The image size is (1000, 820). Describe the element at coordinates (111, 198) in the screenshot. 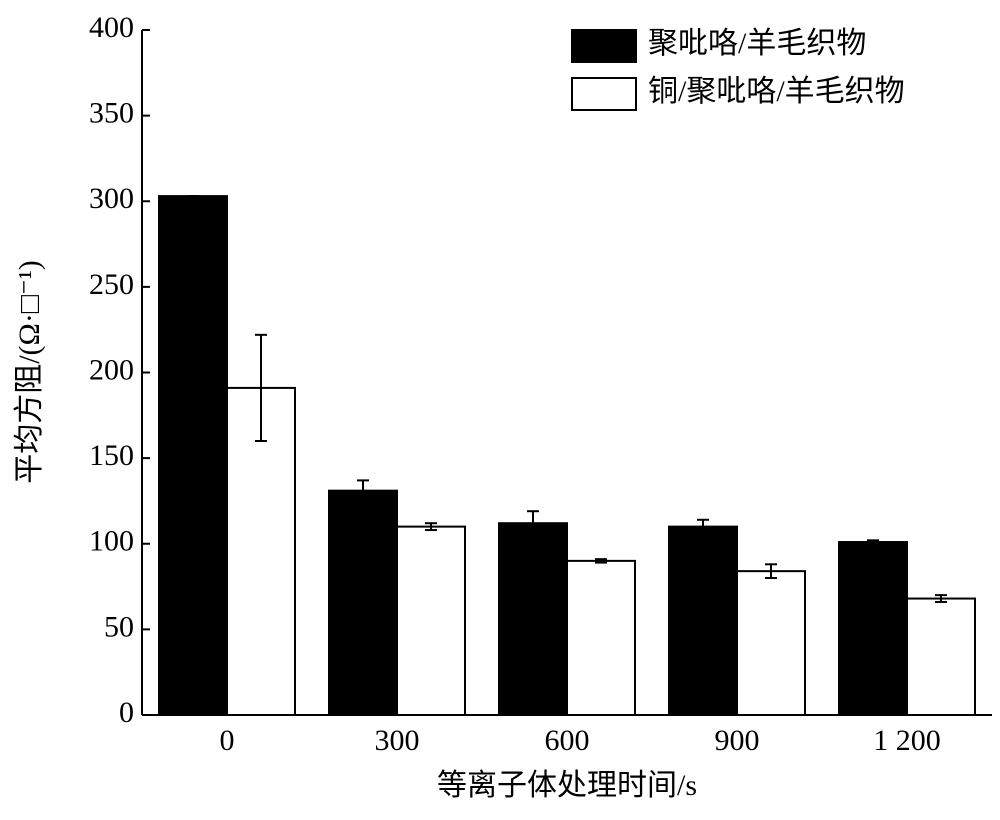

I see `y-tick-label: 300` at that location.